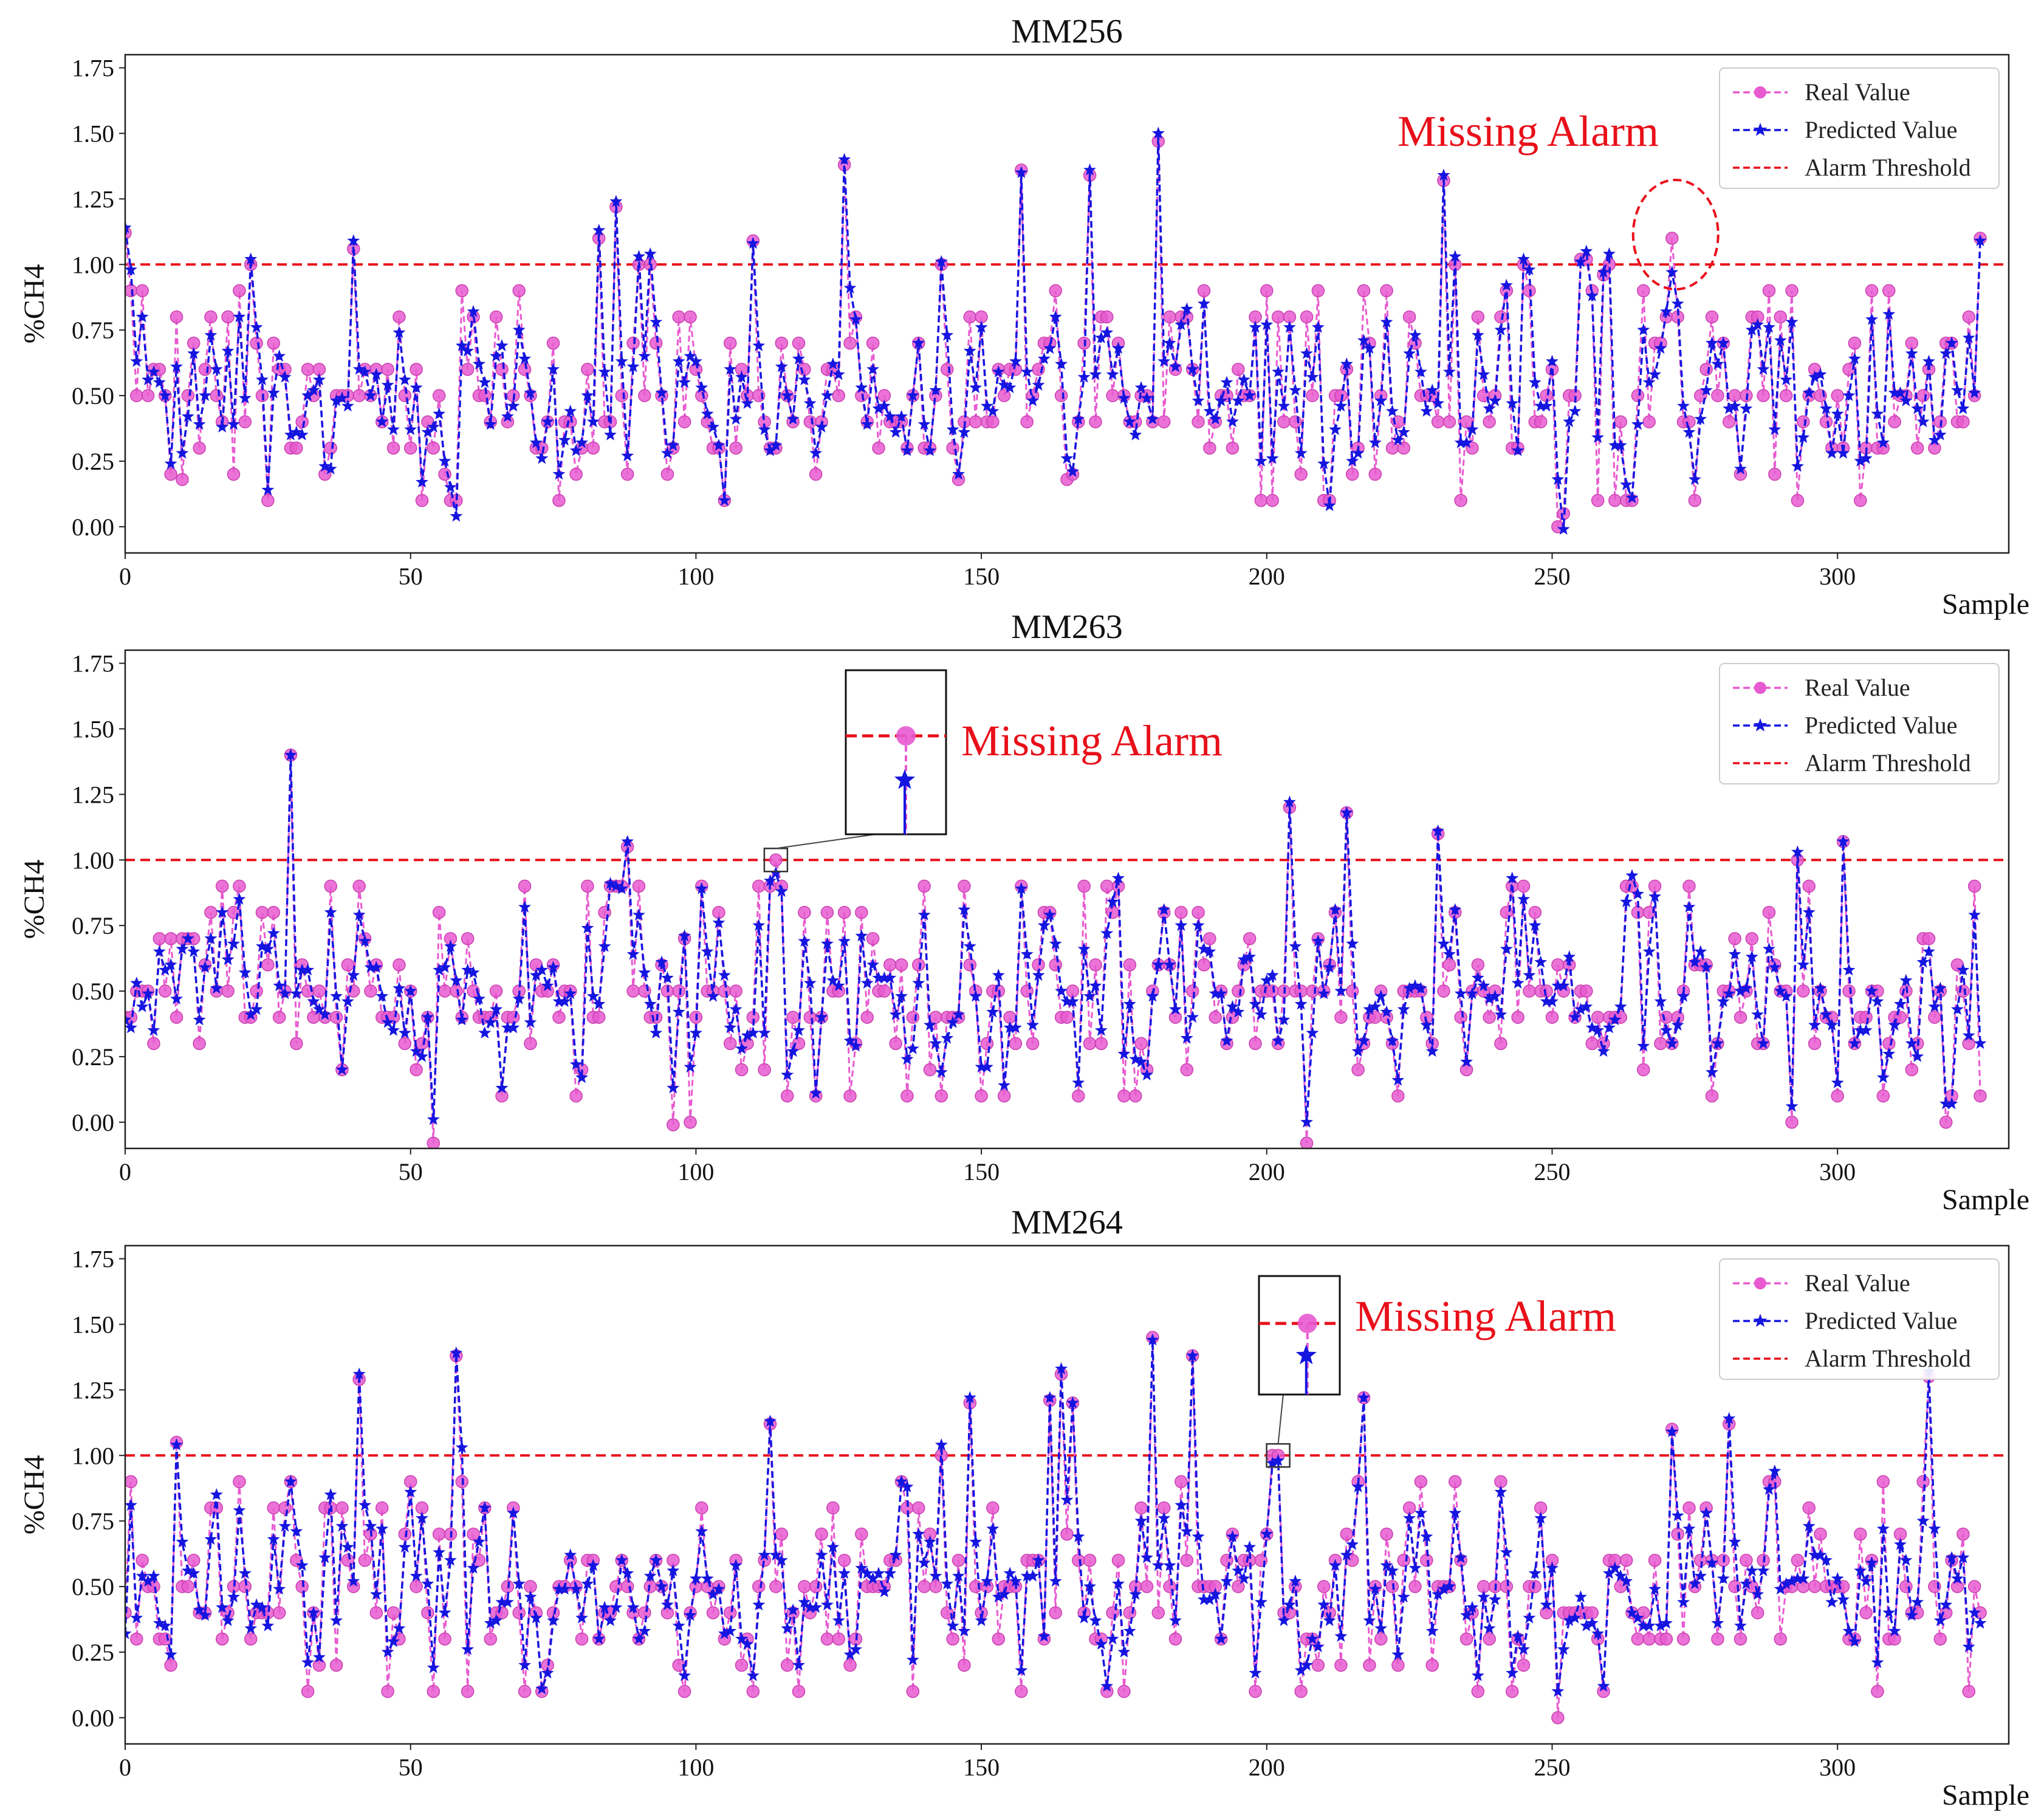 This screenshot has width=2044, height=1815. What do you see at coordinates (1838, 576) in the screenshot?
I see `x-tick-label: 300` at bounding box center [1838, 576].